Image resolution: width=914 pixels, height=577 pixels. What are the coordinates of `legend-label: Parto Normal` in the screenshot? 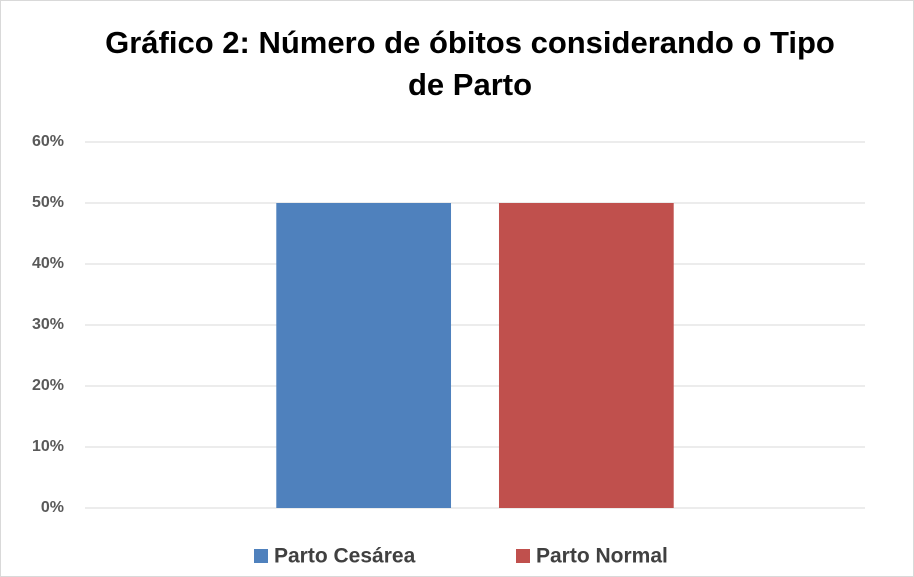 It's located at (602, 556).